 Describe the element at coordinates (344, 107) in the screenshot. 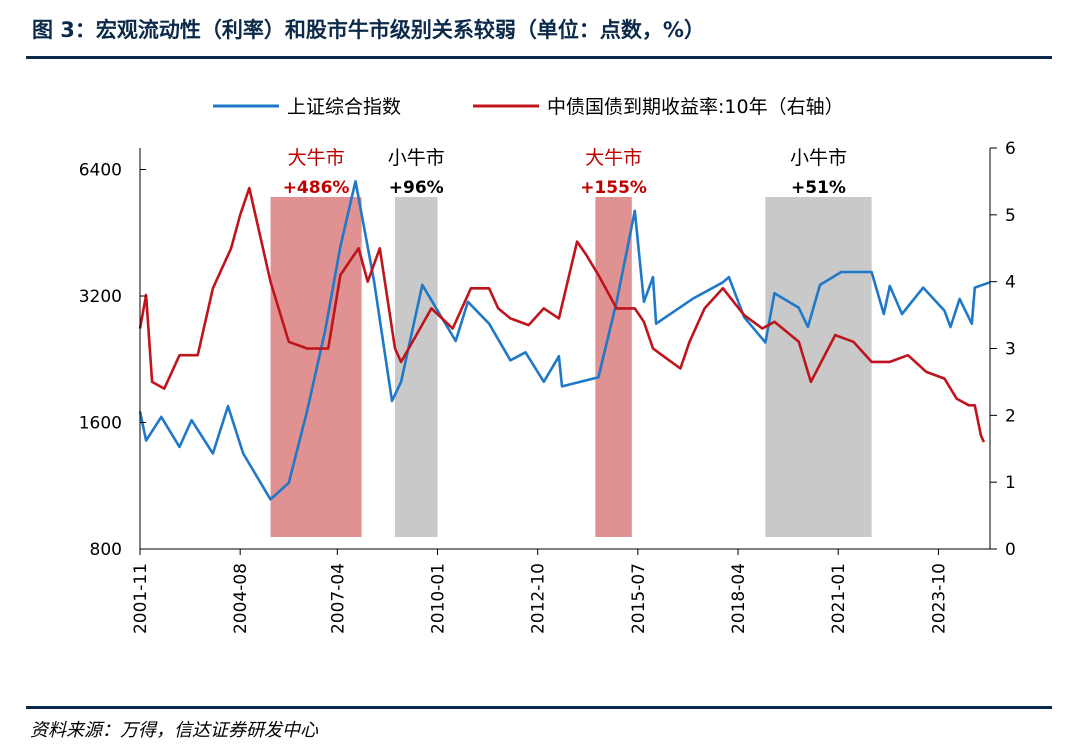

I see `legend-label: 上证综合指数` at that location.